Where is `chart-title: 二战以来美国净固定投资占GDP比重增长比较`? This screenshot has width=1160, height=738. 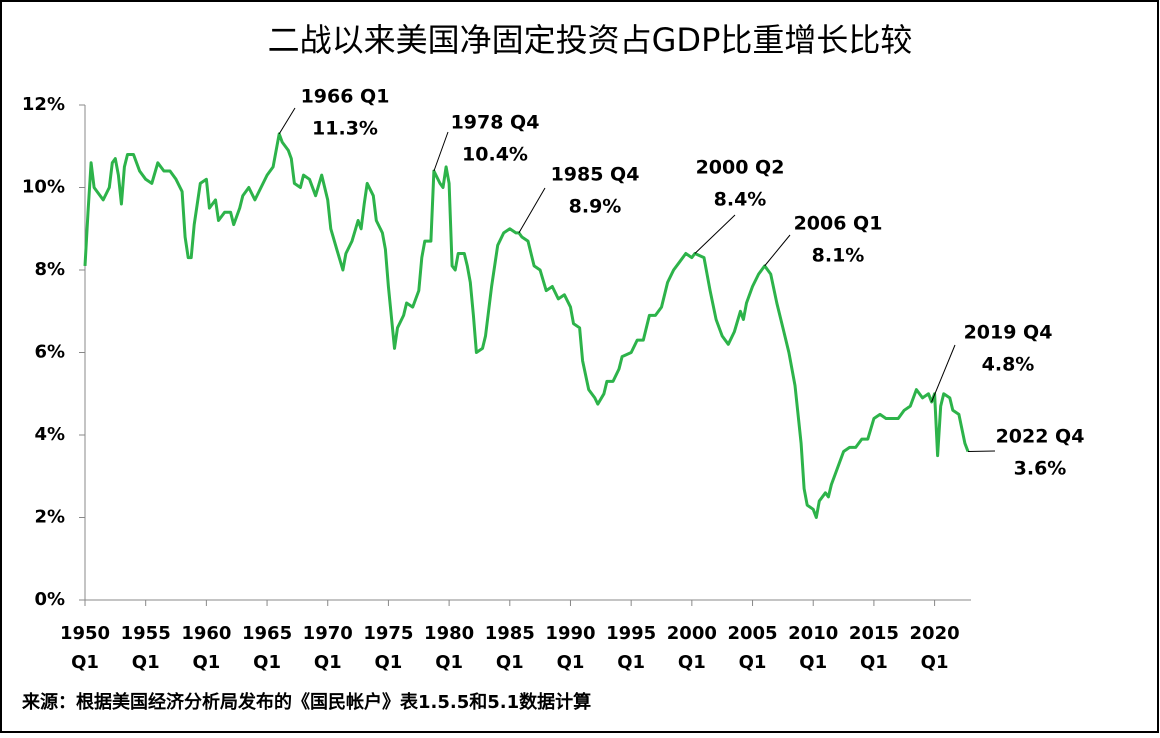 chart-title: 二战以来美国净固定投资占GDP比重增长比较 is located at coordinates (590, 40).